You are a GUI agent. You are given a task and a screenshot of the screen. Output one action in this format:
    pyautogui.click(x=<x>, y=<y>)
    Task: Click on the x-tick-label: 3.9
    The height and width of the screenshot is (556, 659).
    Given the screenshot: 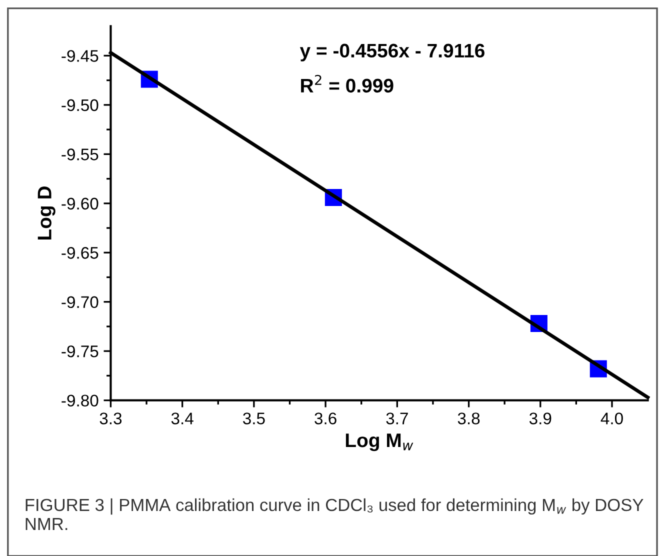 What is the action you would take?
    pyautogui.click(x=540, y=418)
    